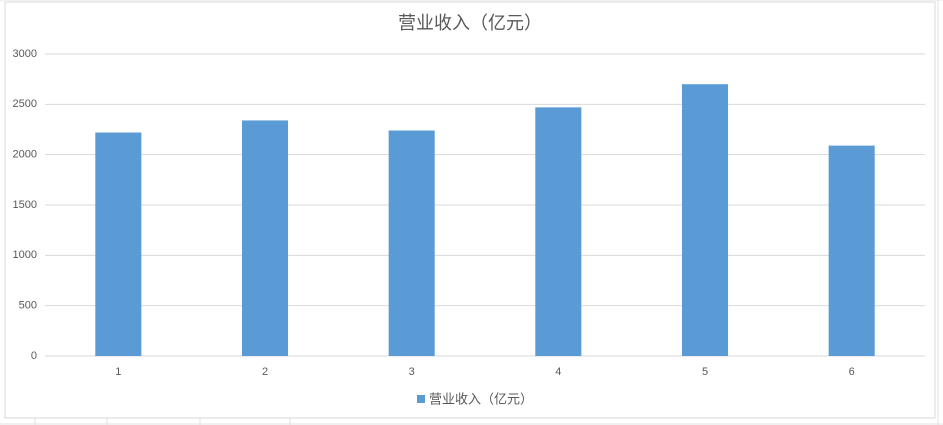 The width and height of the screenshot is (943, 425). What do you see at coordinates (481, 398) in the screenshot?
I see `legend-label: 营业收入（亿元）` at bounding box center [481, 398].